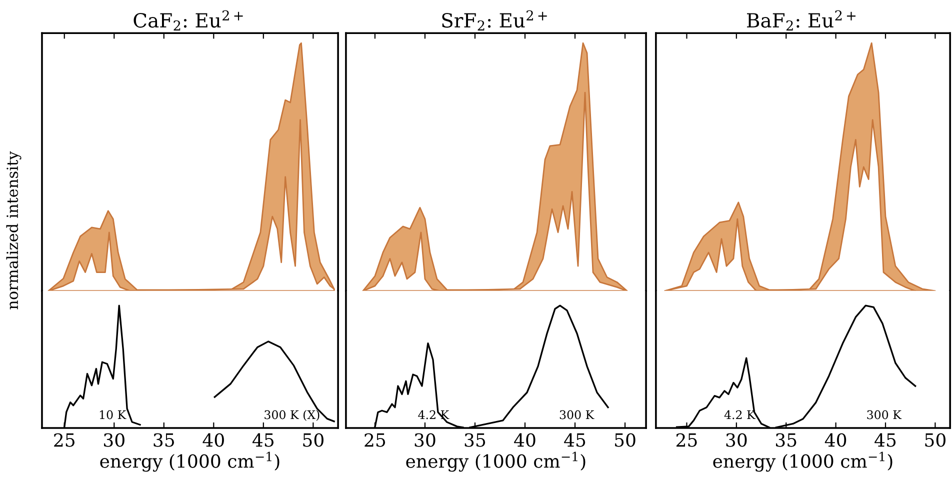 This screenshot has height=480, width=952. Describe the element at coordinates (188, 20) in the screenshot. I see `chart-title: CaF$_{2}$: Eu$^{2+}$` at that location.